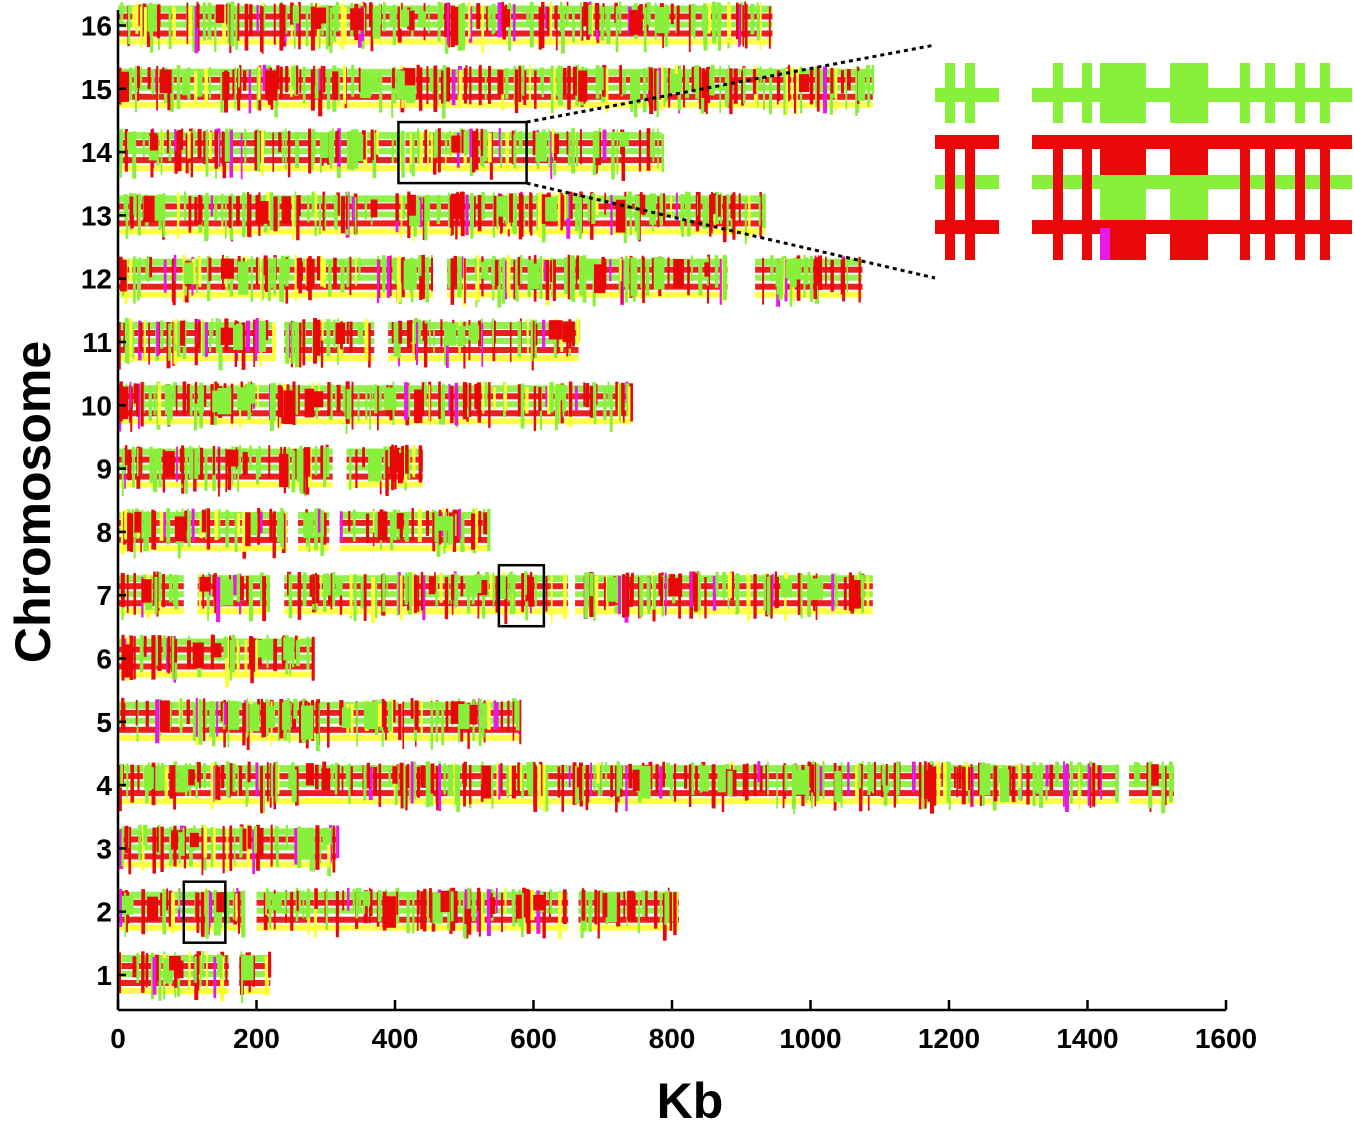  What do you see at coordinates (97, 152) in the screenshot?
I see `y-tick-label: 14` at bounding box center [97, 152].